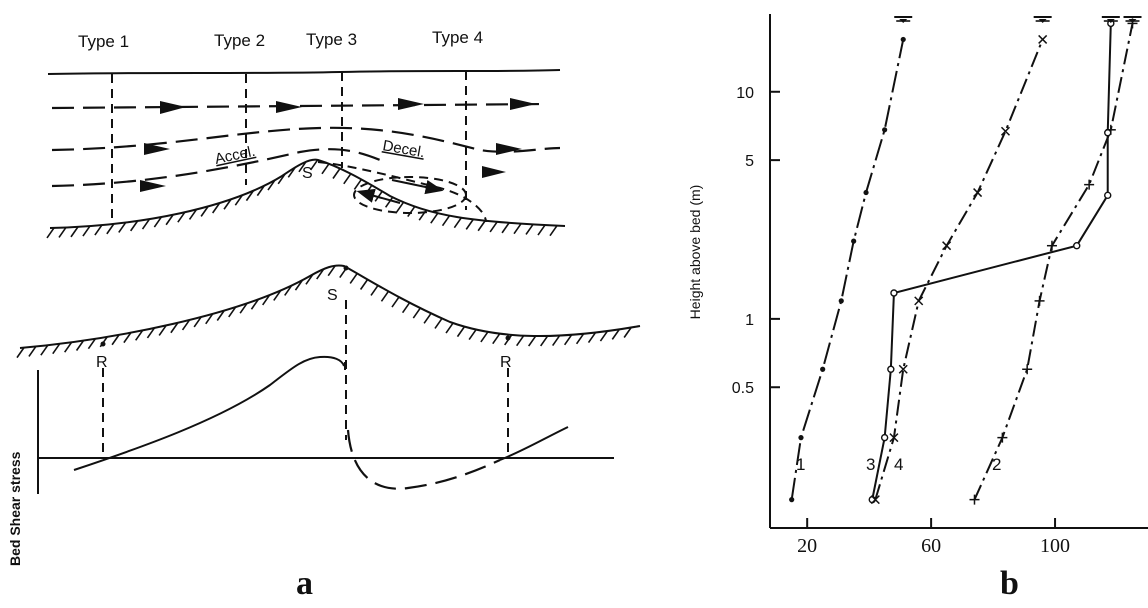  What do you see at coordinates (417, 187) in the screenshot?
I see `eddy-arrow-forward` at bounding box center [417, 187].